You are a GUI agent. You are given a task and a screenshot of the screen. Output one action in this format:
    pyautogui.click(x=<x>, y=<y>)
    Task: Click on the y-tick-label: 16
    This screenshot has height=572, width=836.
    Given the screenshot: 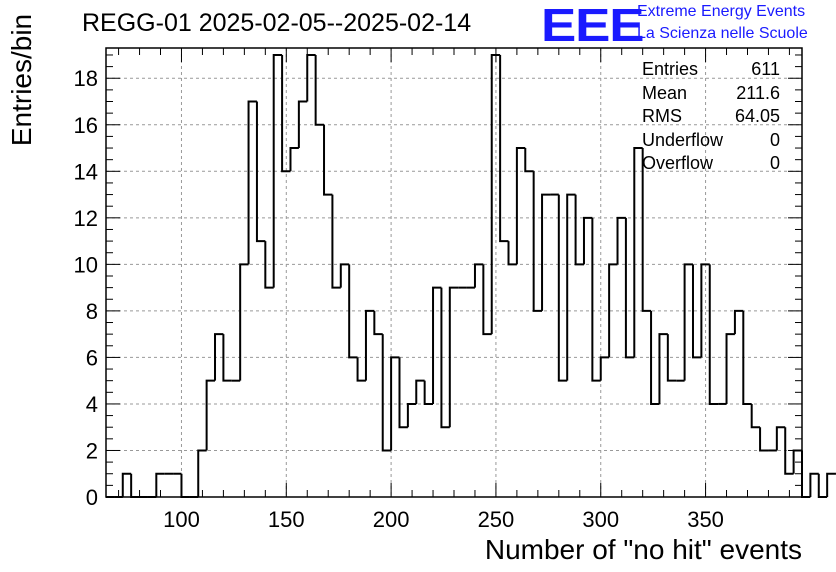 What is the action you would take?
    pyautogui.click(x=86, y=125)
    